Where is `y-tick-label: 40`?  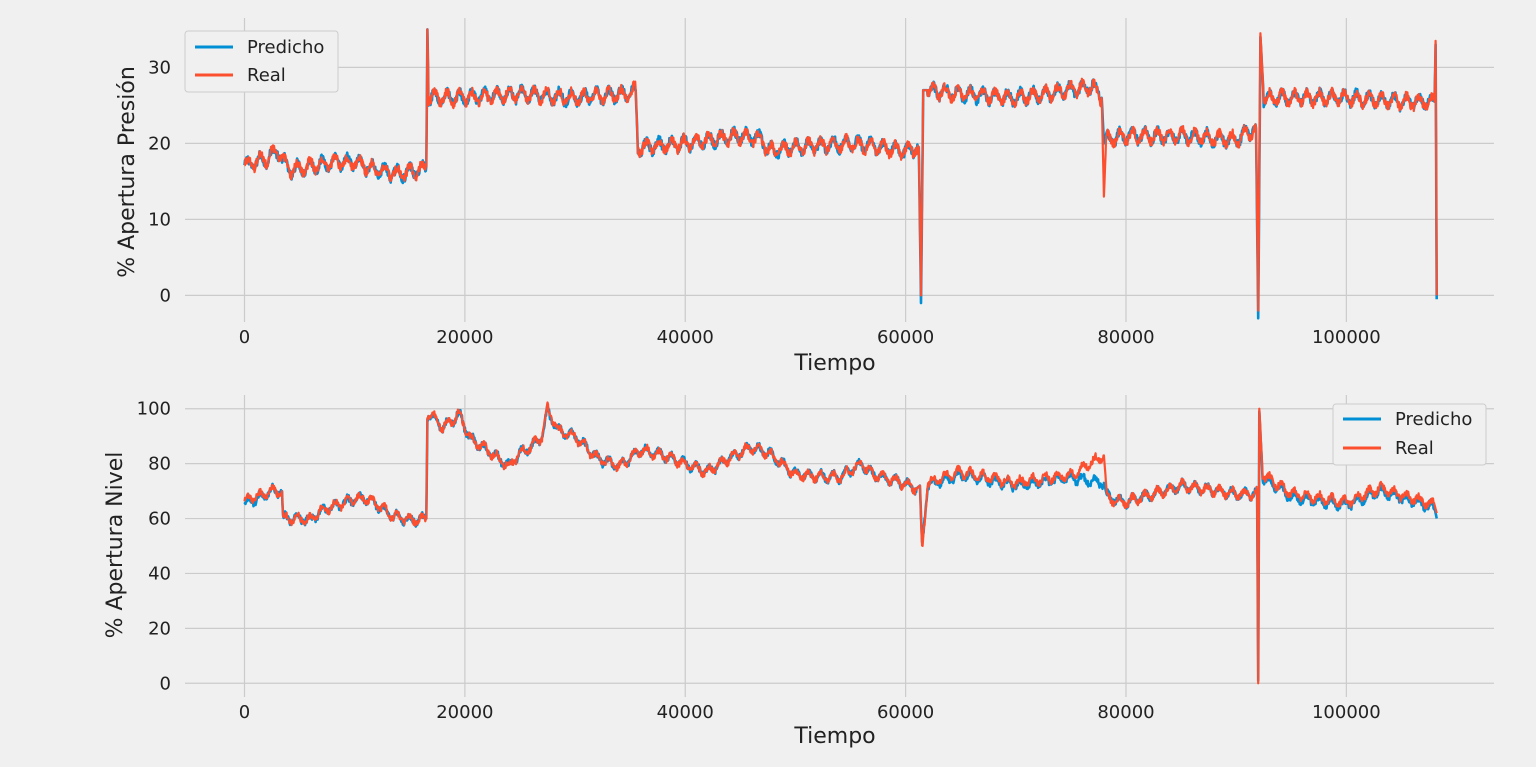 y-tick-label: 40 is located at coordinates (159, 573).